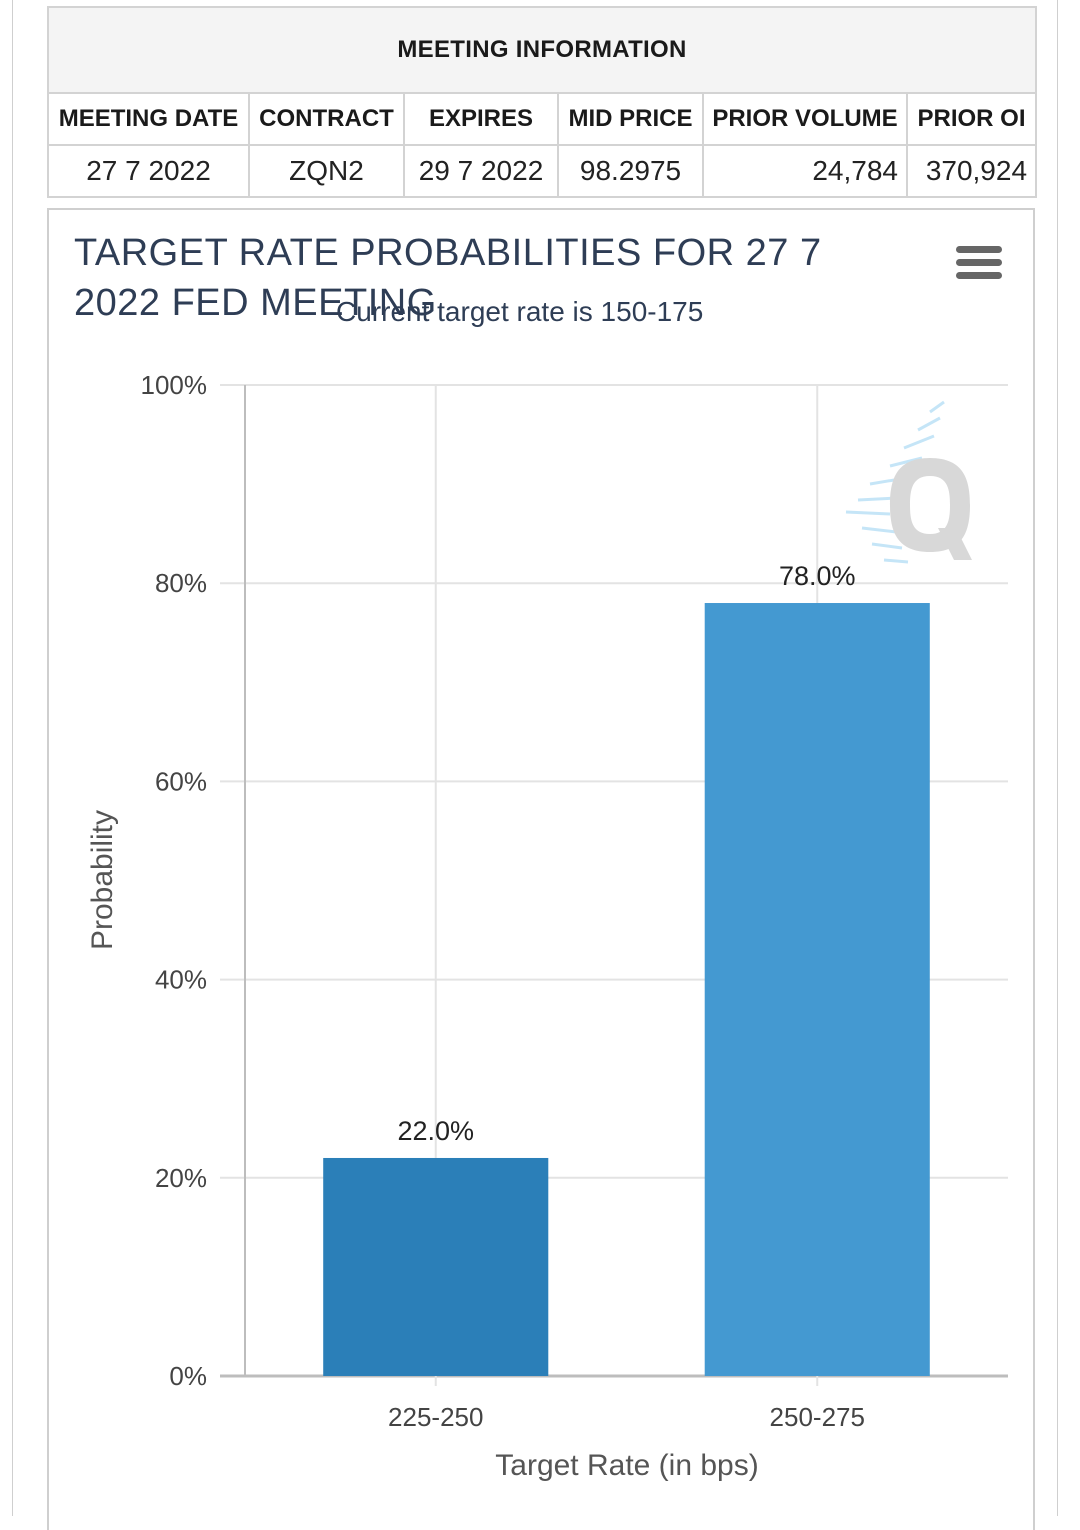 This screenshot has height=1530, width=1080. I want to click on x-tick-label: 225-250, so click(435, 1417).